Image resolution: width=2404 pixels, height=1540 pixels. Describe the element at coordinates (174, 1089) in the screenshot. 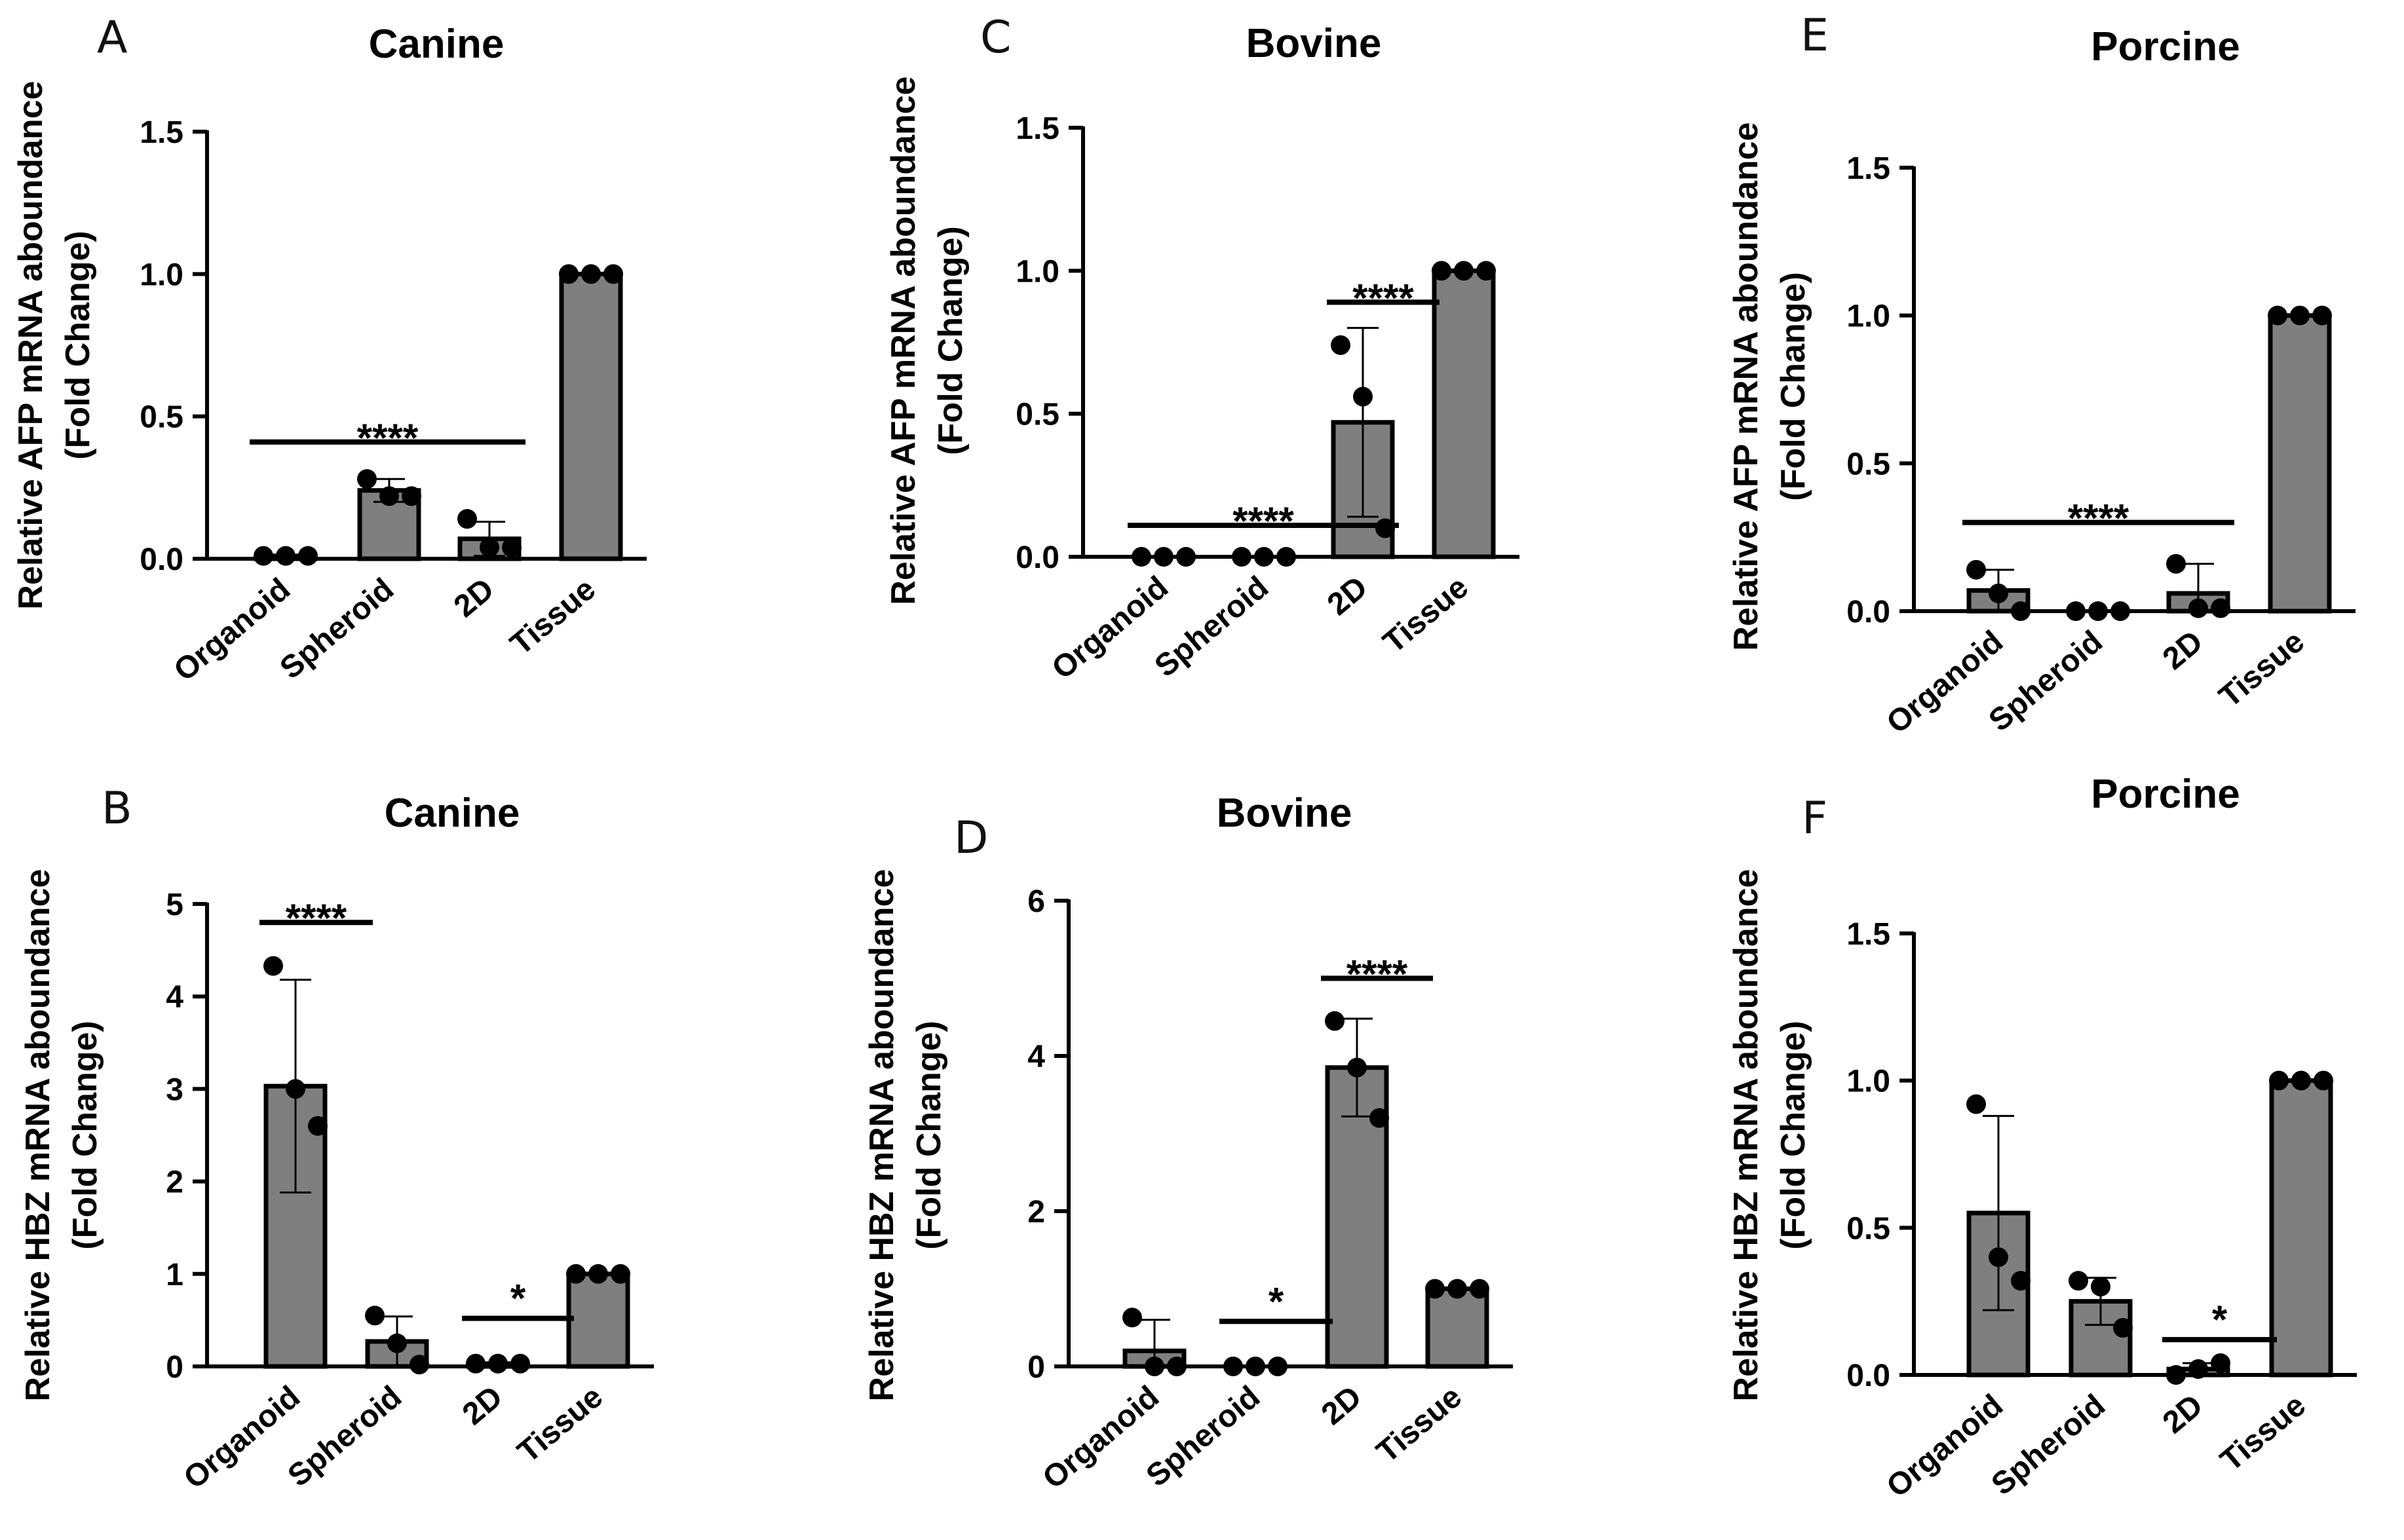

I see `panel-b-y-tick-label: 3` at that location.